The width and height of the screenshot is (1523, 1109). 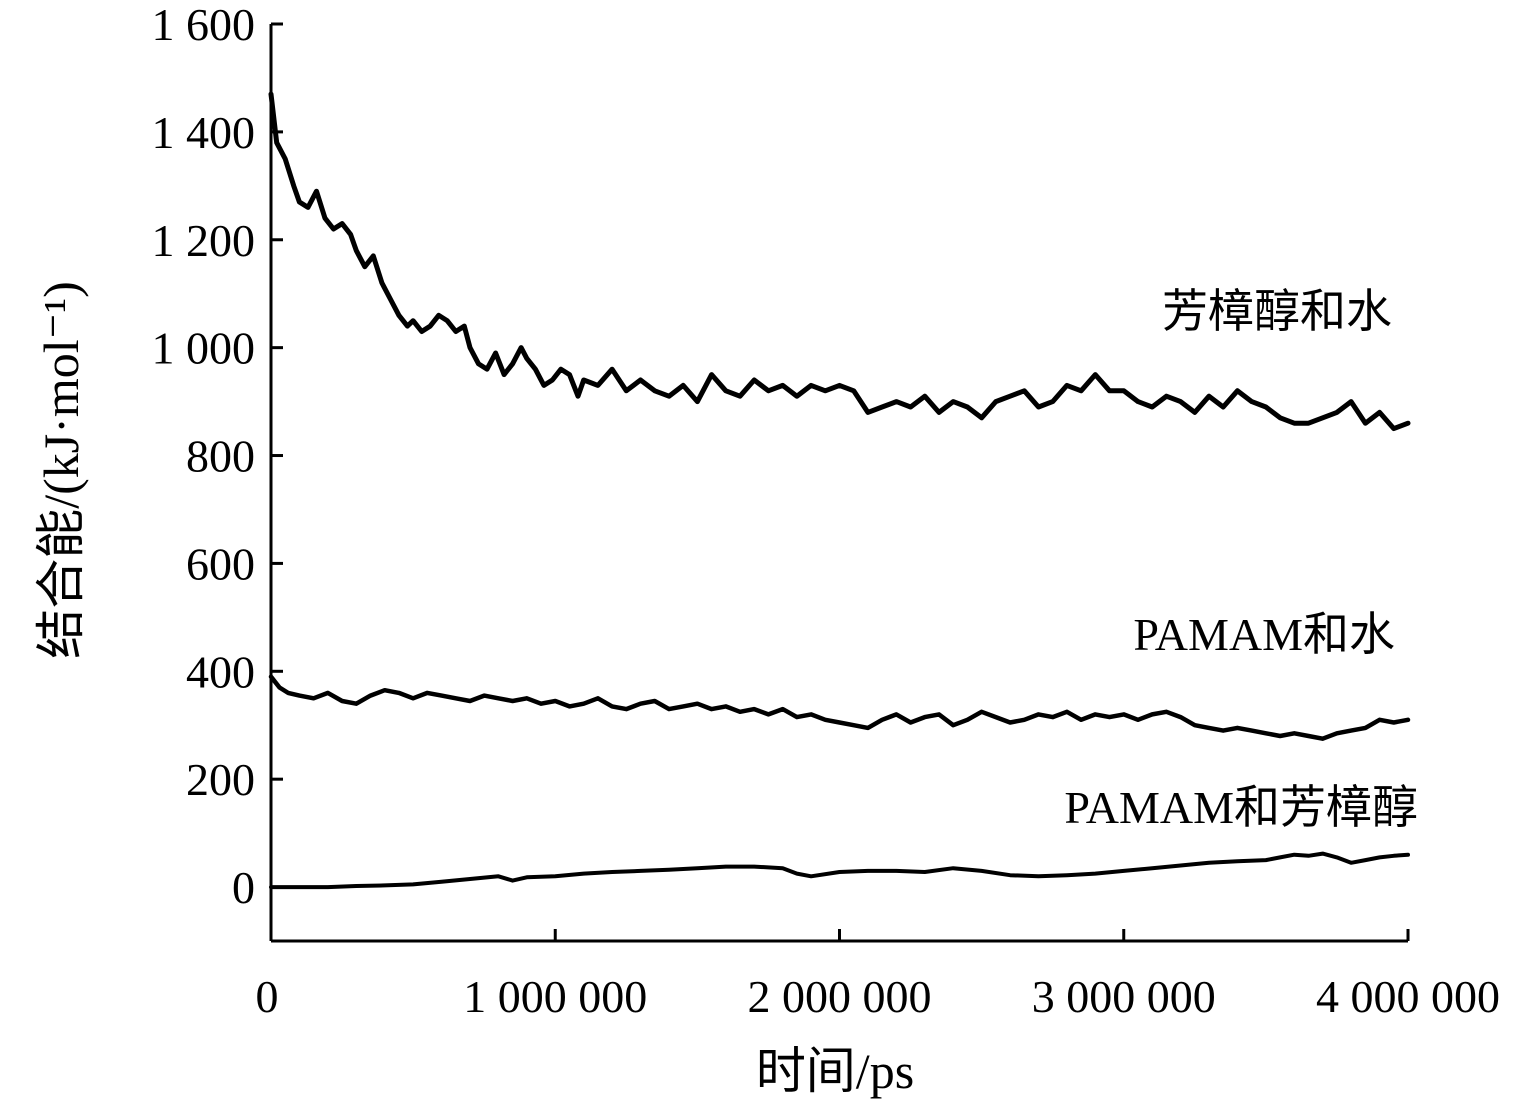 I want to click on x-tick-label: 0, so click(x=267, y=996).